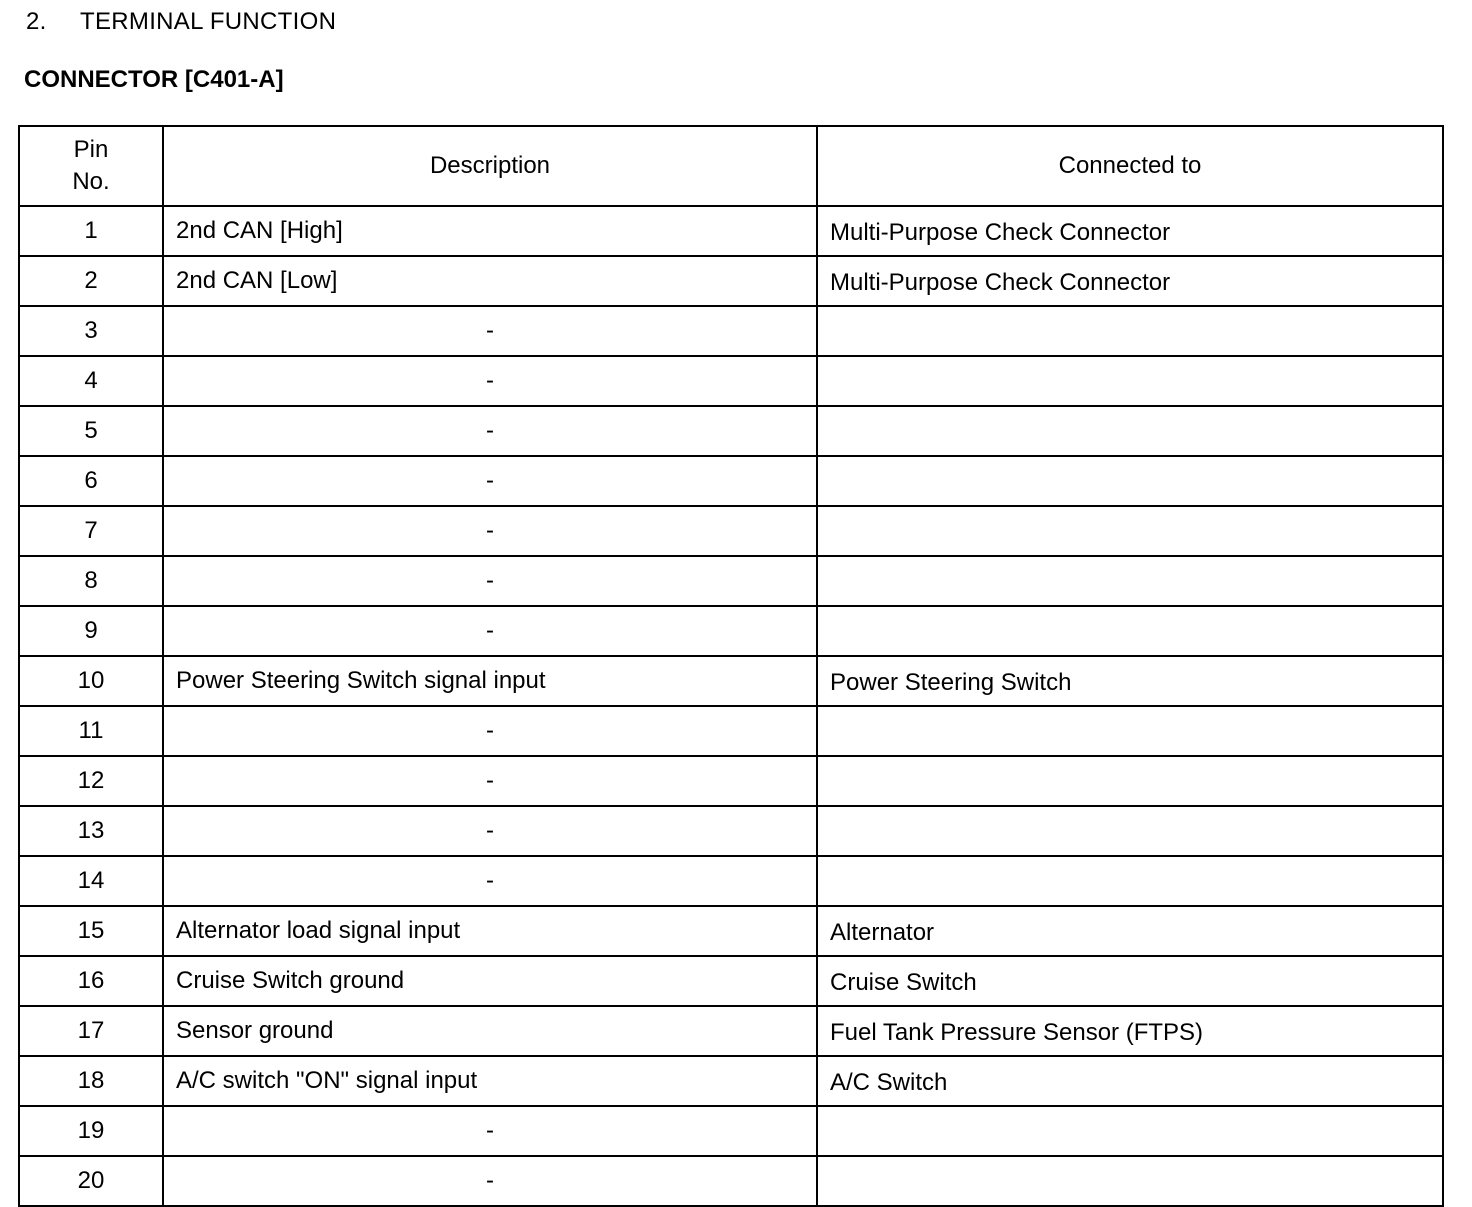  I want to click on connector-title: CONNECTOR [C401-A], so click(154, 79).